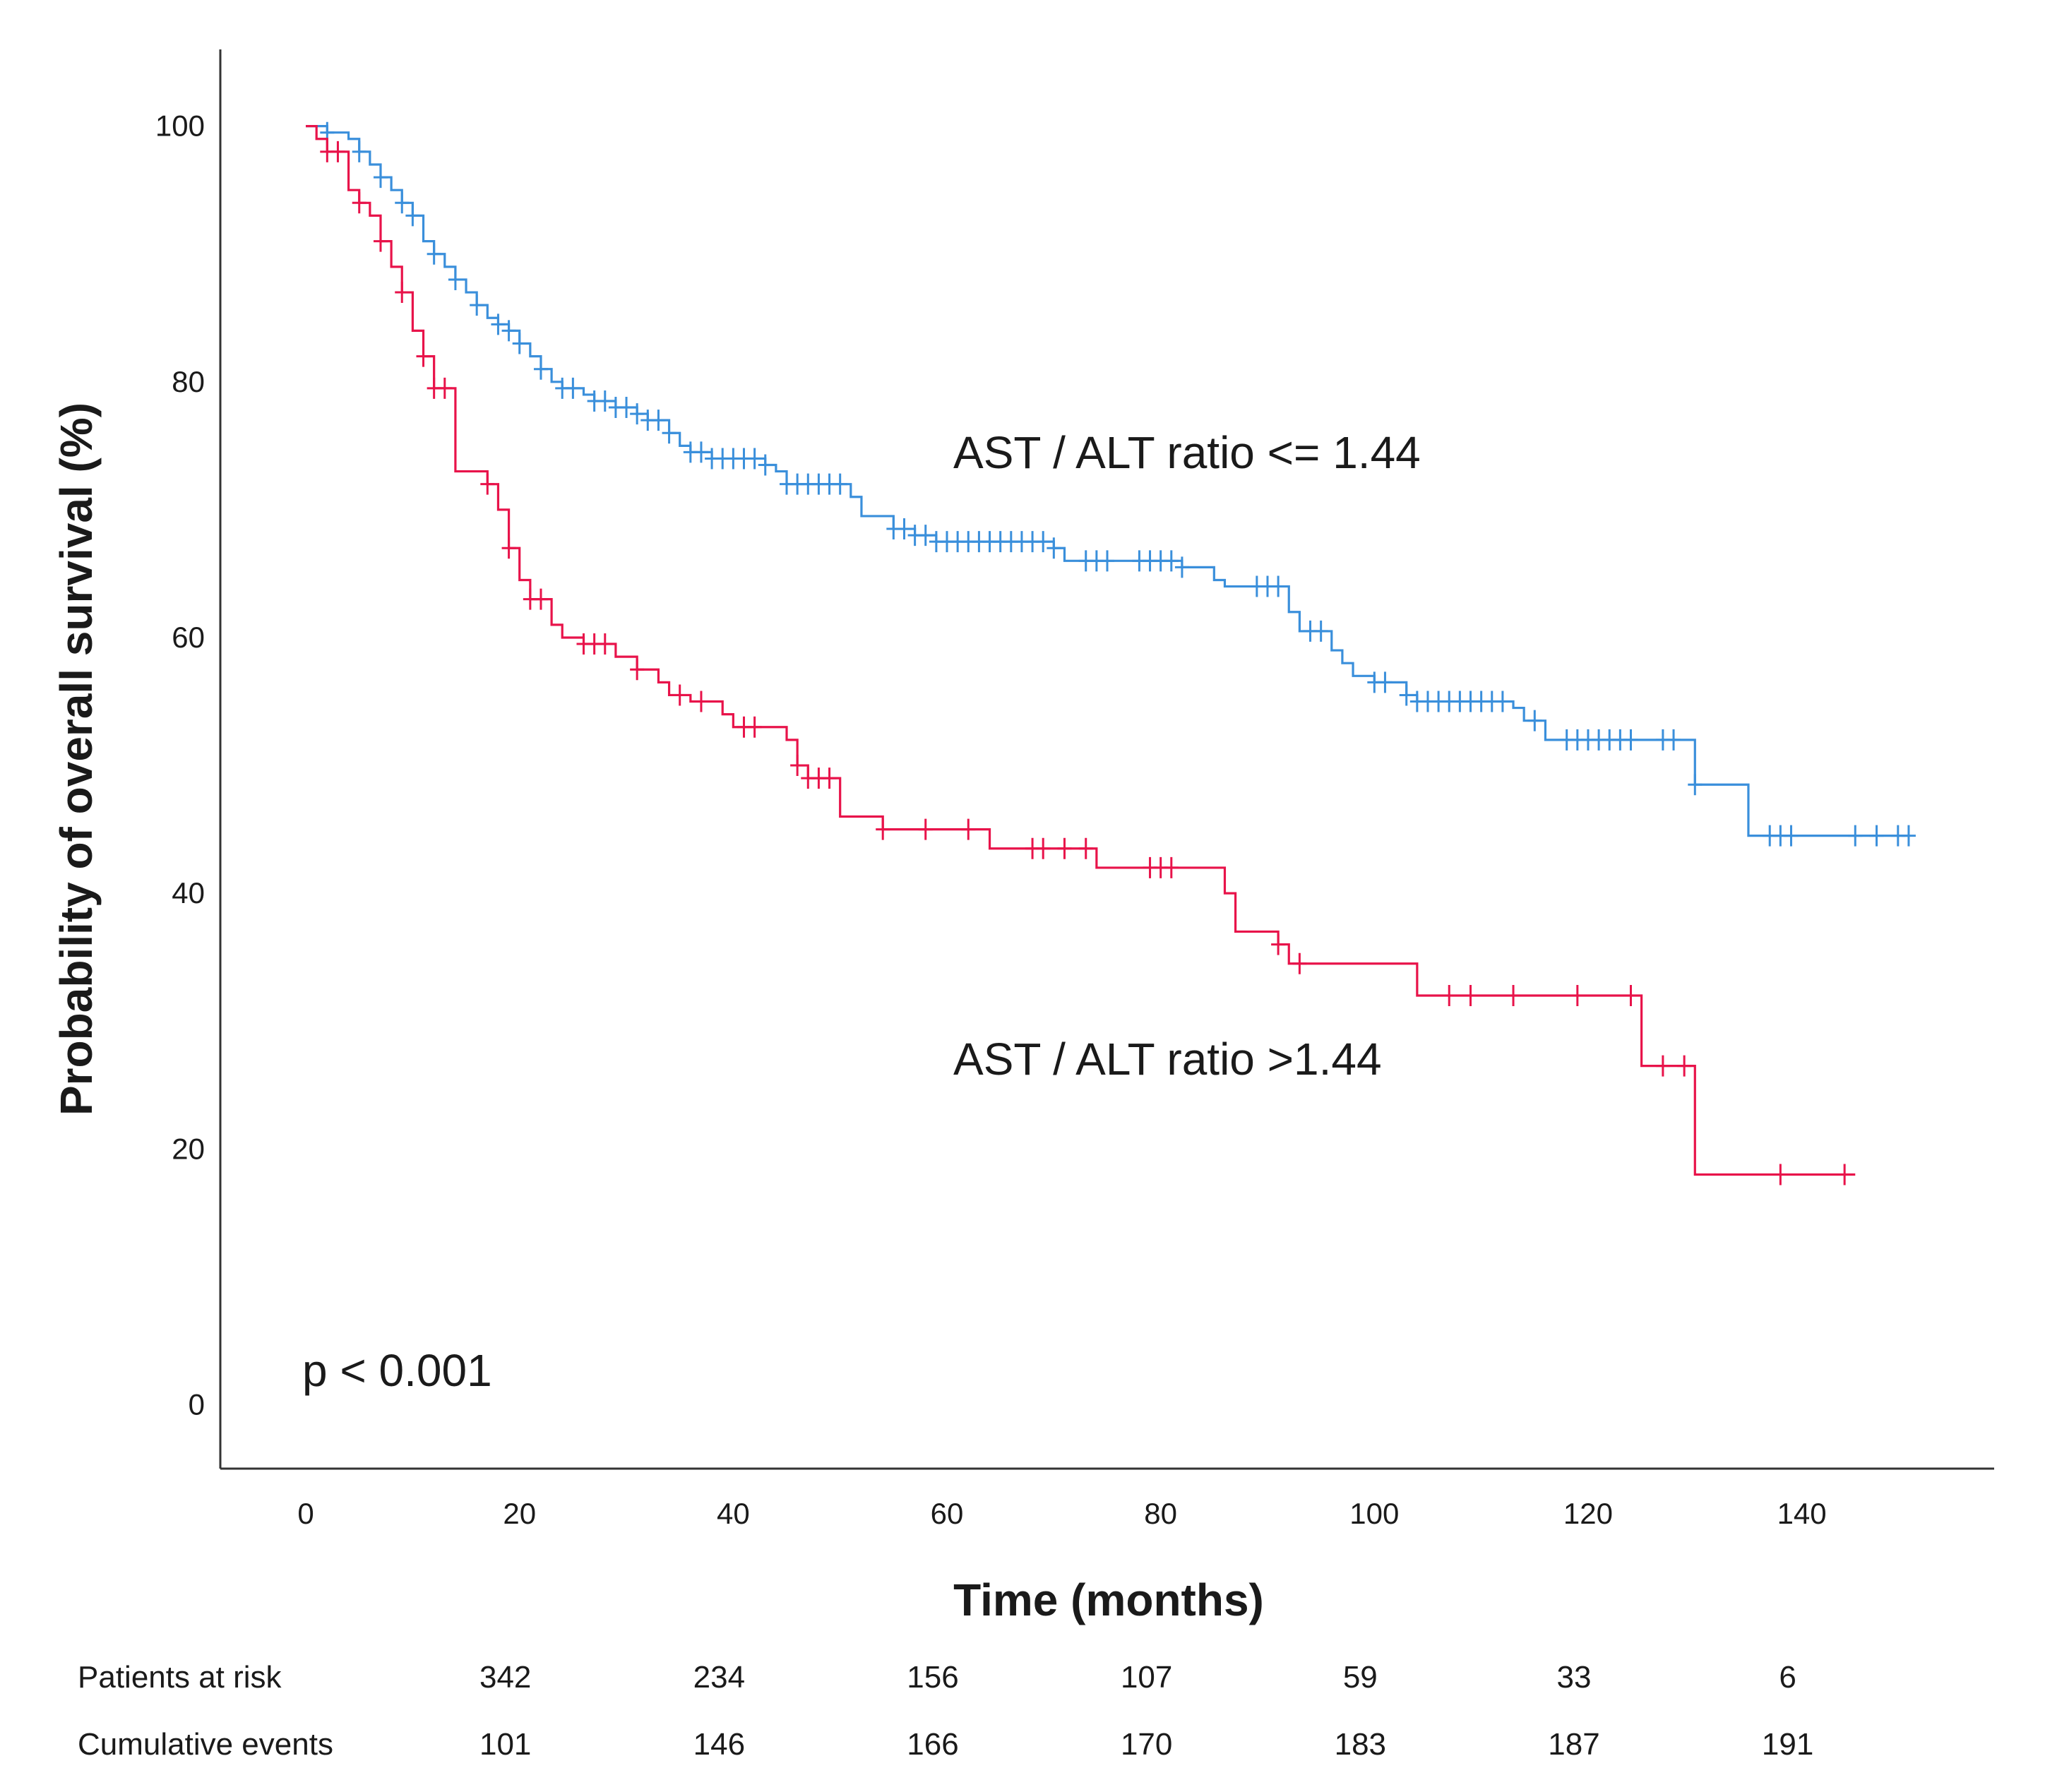  Describe the element at coordinates (205, 1744) in the screenshot. I see `risk-row-label-events: Cumulative events` at that location.